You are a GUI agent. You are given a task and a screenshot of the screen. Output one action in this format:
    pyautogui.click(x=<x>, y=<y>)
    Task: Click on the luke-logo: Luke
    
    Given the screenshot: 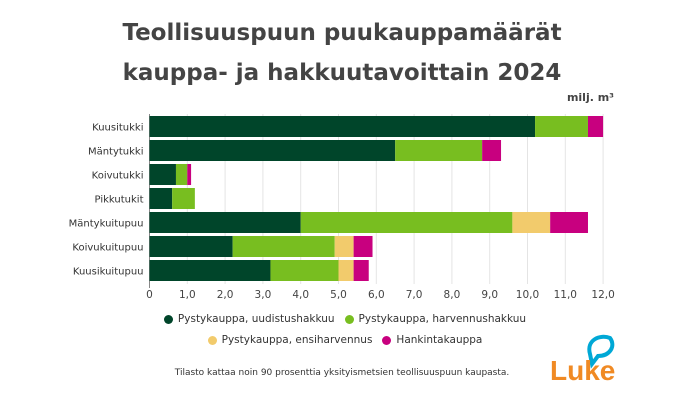 What is the action you would take?
    pyautogui.click(x=582, y=360)
    